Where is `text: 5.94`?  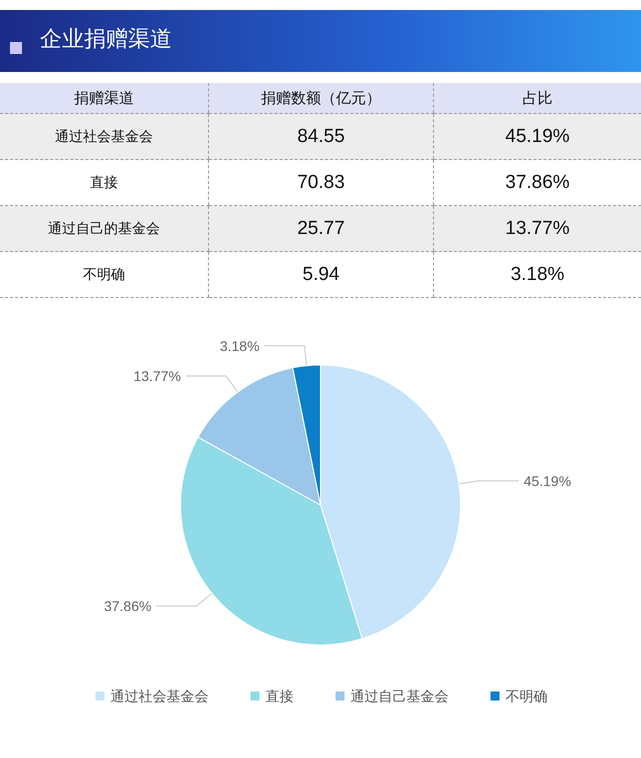 text: 5.94 is located at coordinates (321, 275).